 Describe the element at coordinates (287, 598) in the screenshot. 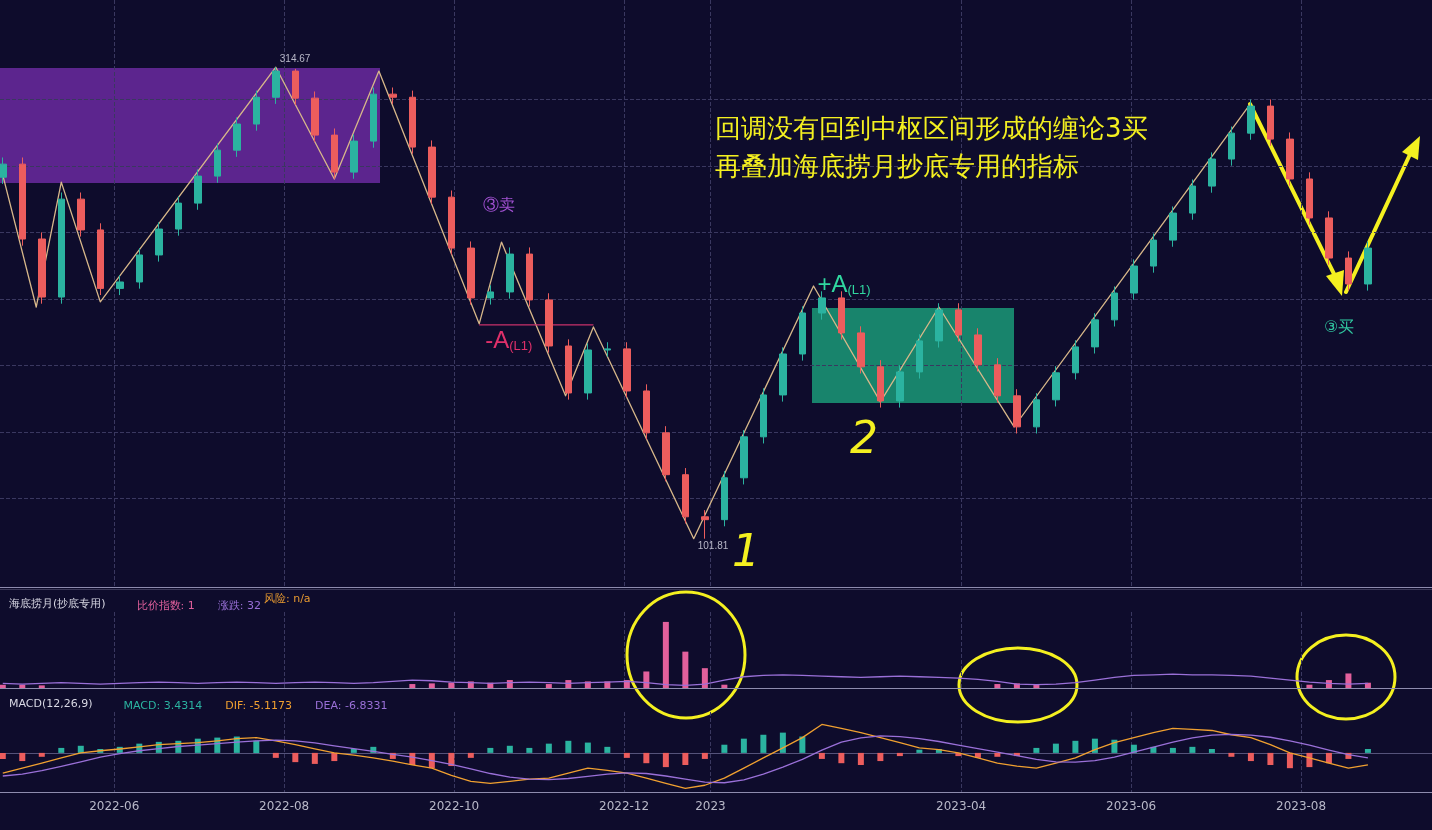

I see `text: 风险: n/a` at that location.